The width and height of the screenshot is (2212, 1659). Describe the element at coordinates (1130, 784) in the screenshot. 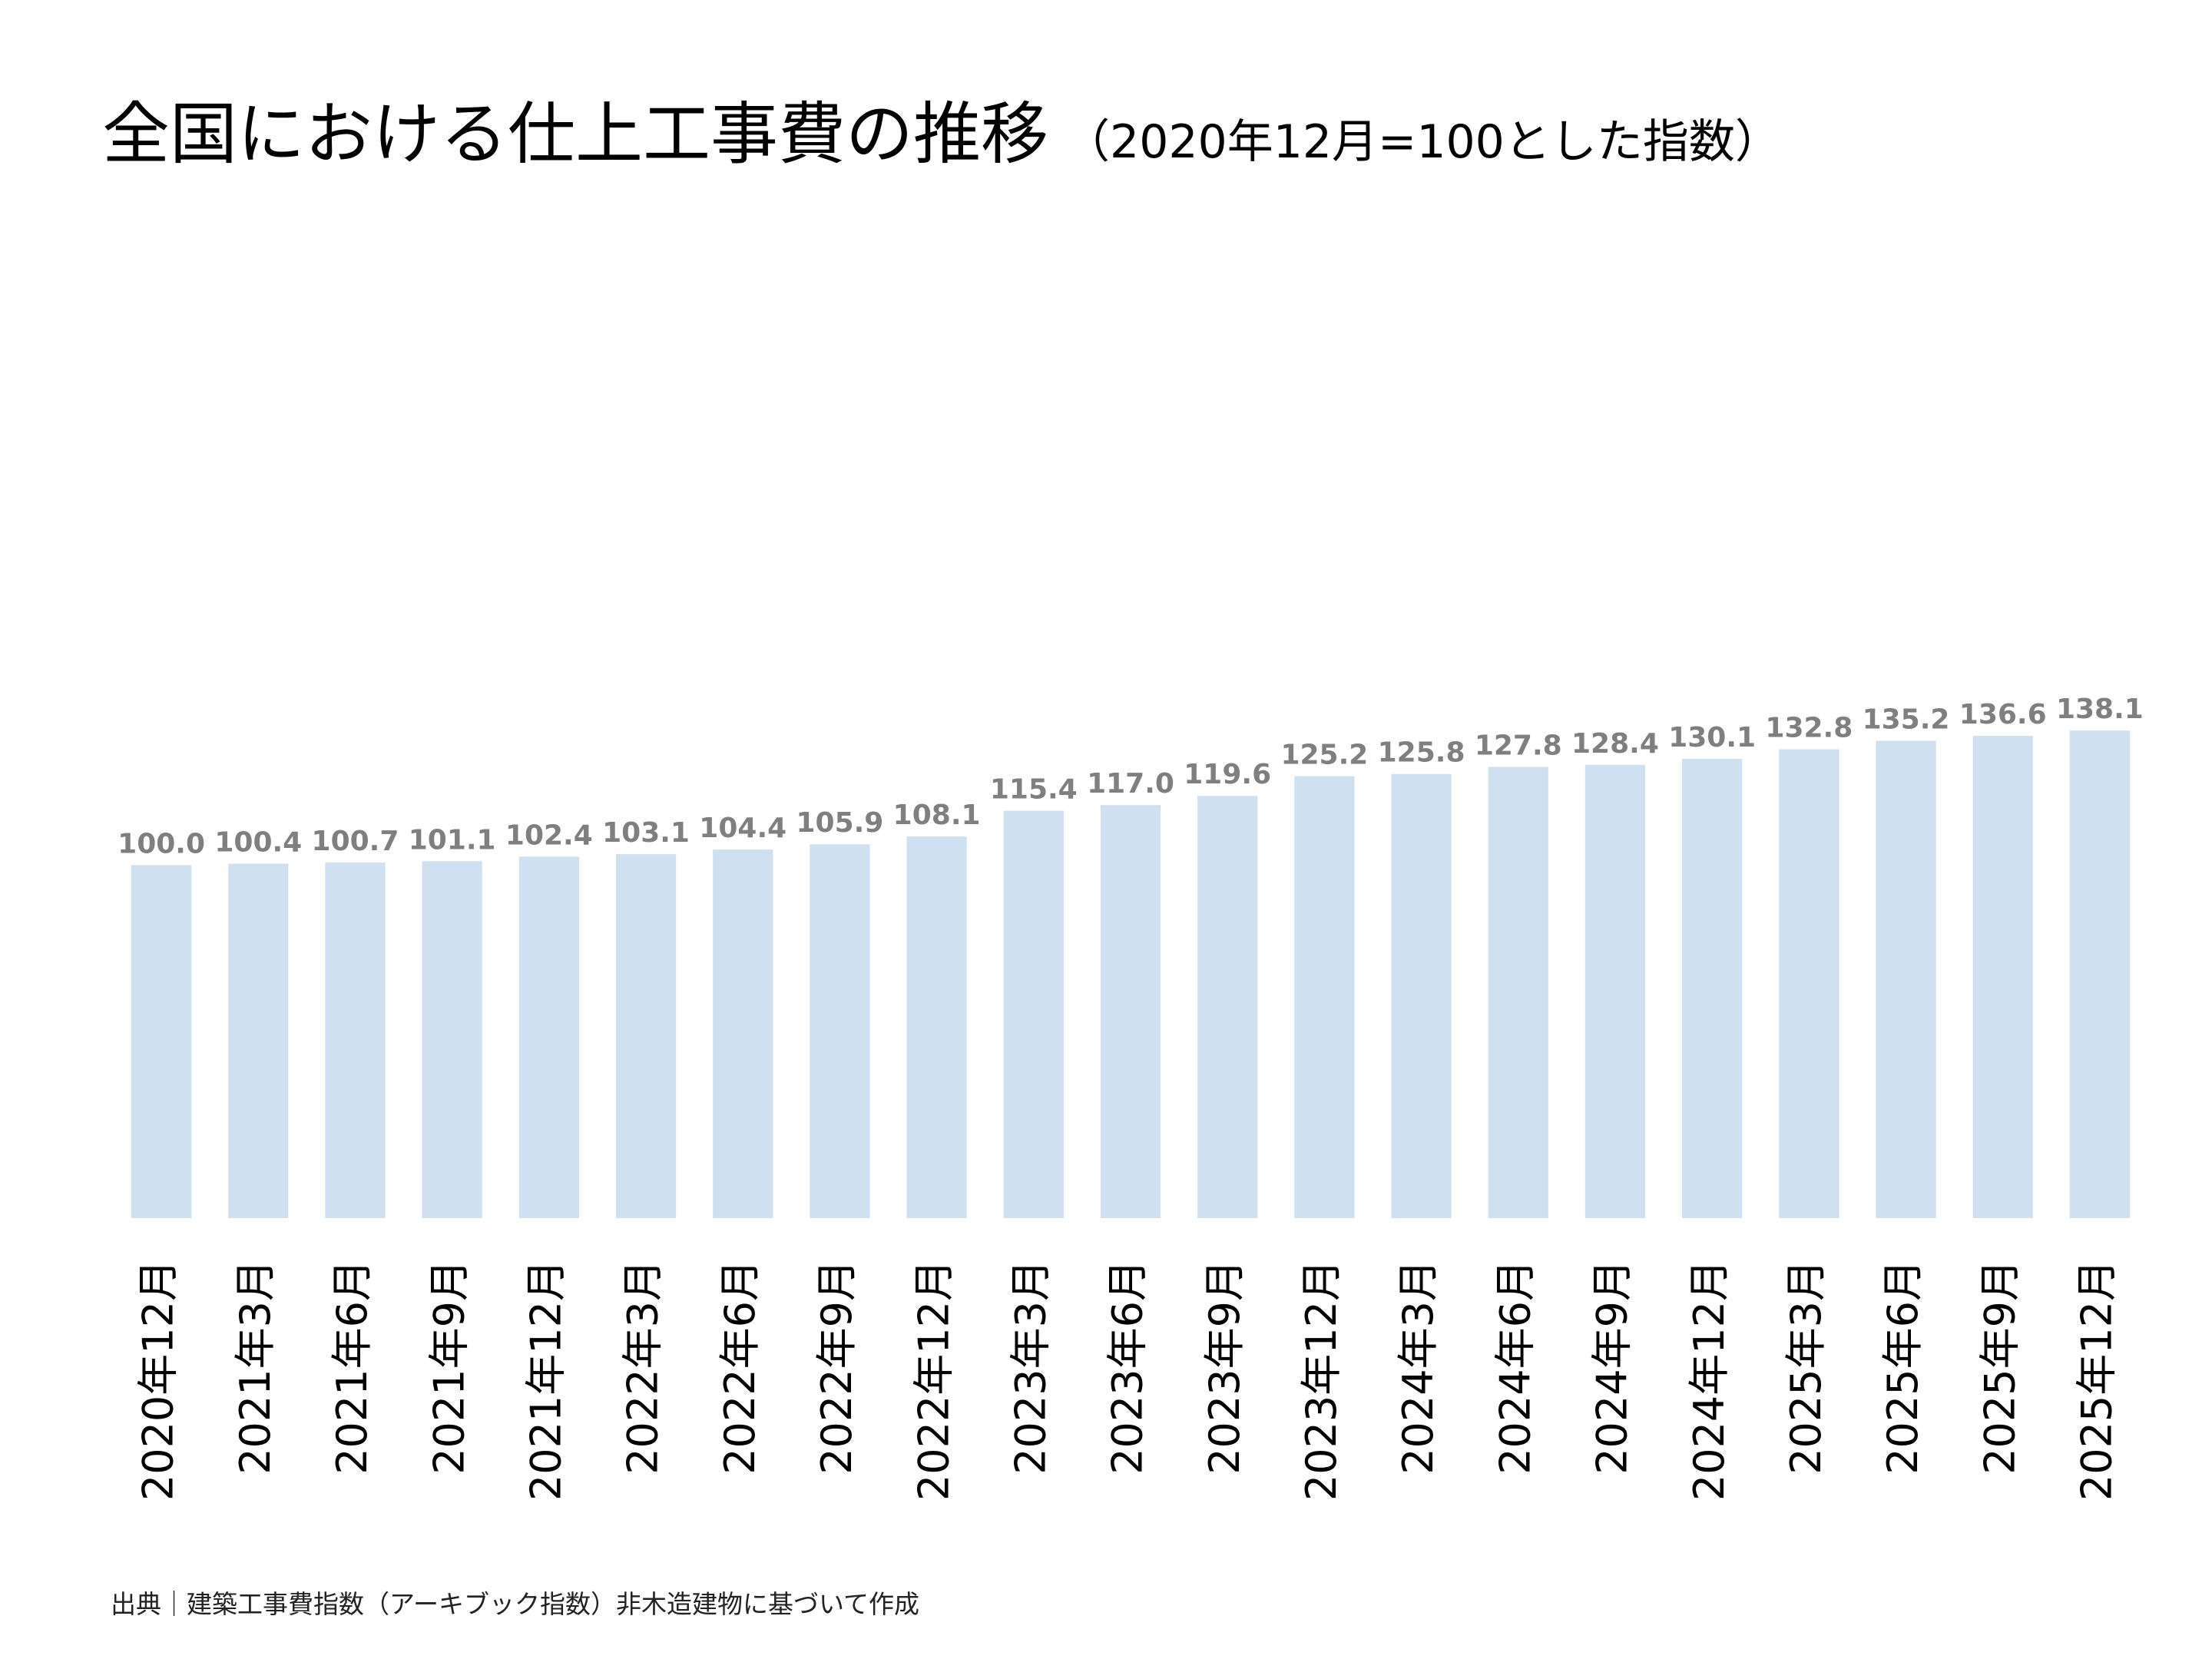

I see `value-label: 117.0` at that location.